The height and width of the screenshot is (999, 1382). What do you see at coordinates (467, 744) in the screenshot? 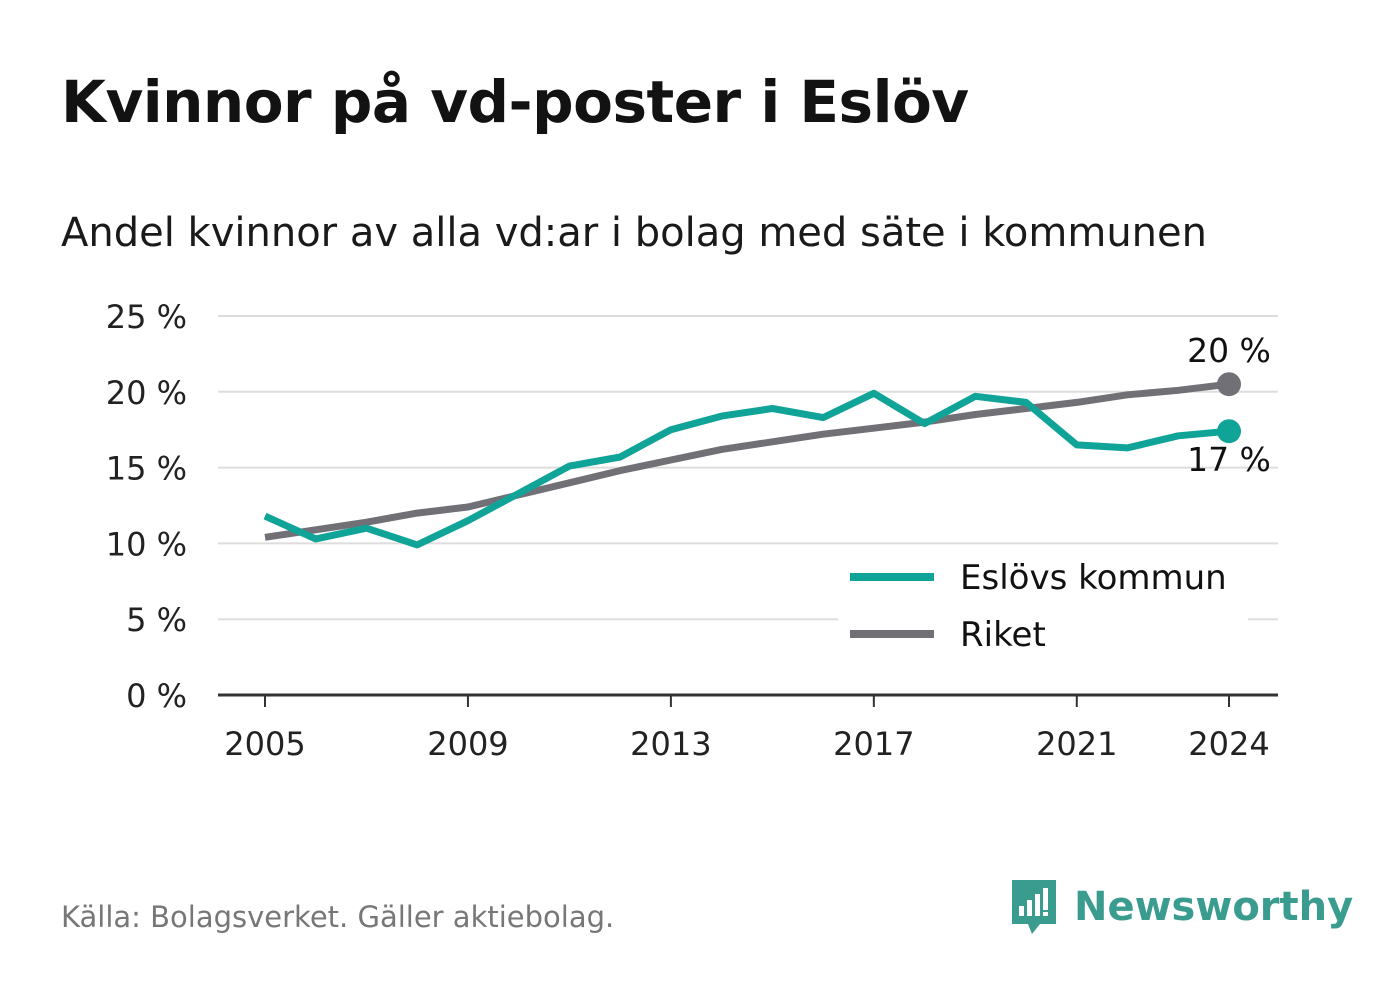
I see `x-tick-label: 2009` at bounding box center [467, 744].